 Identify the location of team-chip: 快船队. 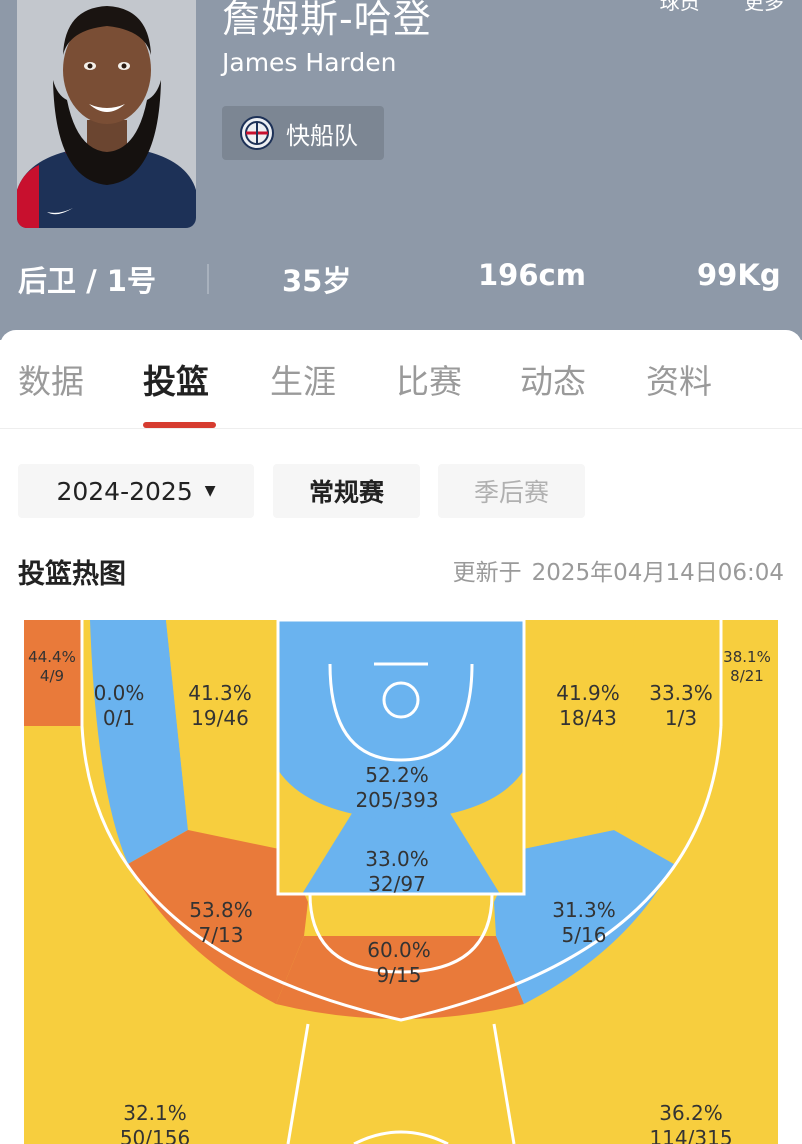
(303, 133).